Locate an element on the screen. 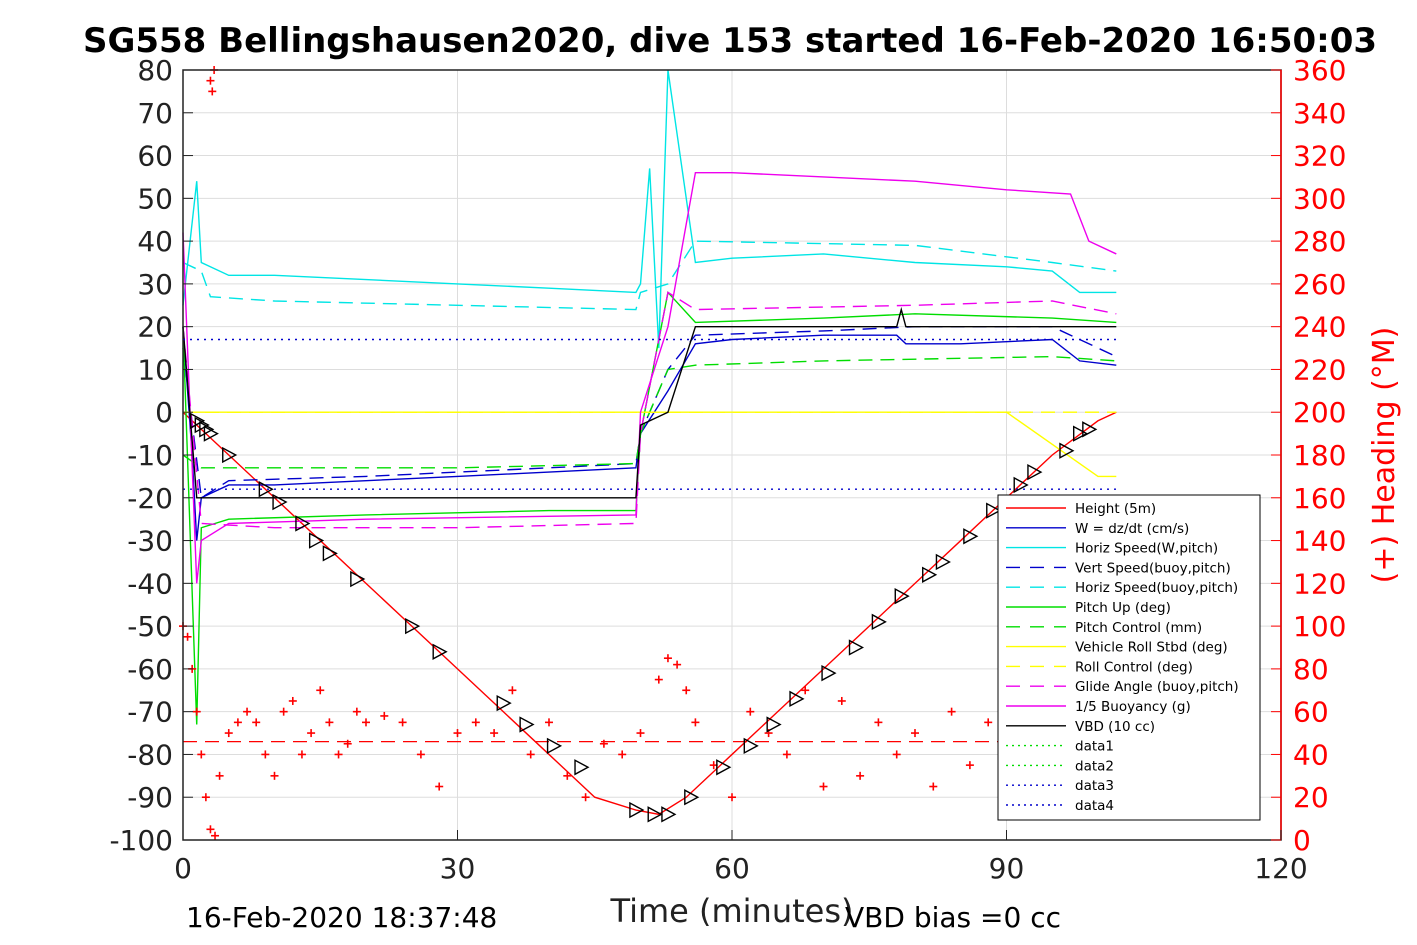 This screenshot has width=1417, height=945. legend-entry: Horiz Speed(W,pitch) is located at coordinates (1146, 549).